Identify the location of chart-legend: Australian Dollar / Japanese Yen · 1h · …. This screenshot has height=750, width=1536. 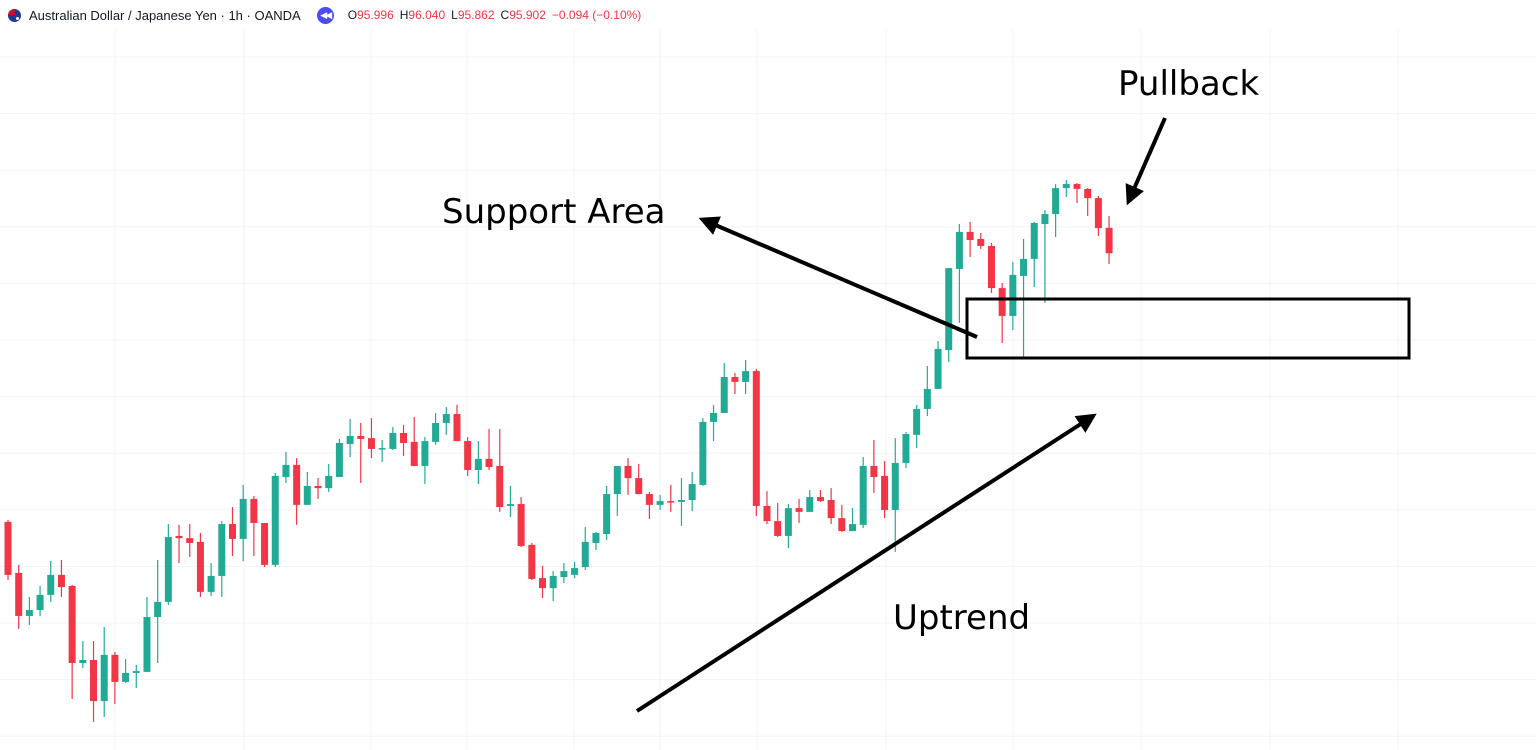
(324, 15).